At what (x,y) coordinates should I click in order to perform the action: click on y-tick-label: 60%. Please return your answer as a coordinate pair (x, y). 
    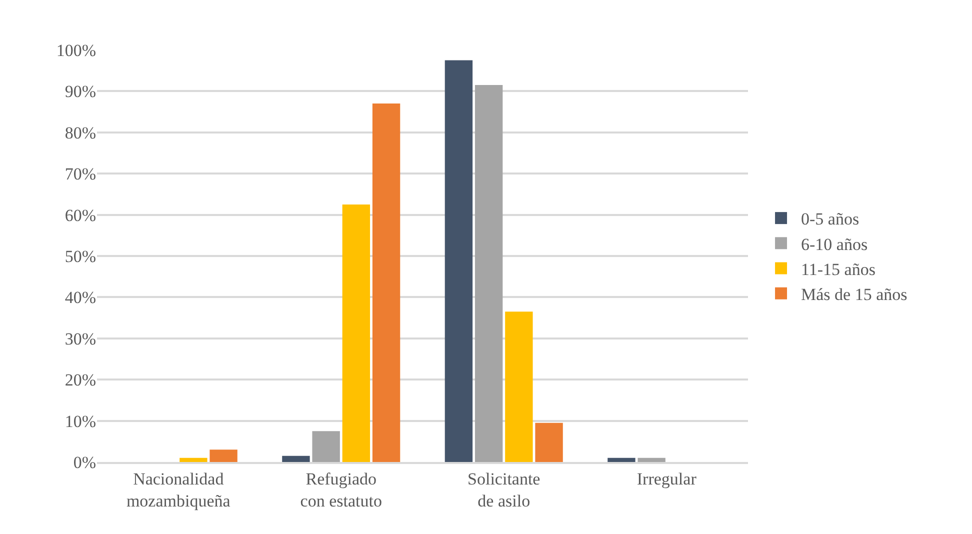
    Looking at the image, I should click on (80, 215).